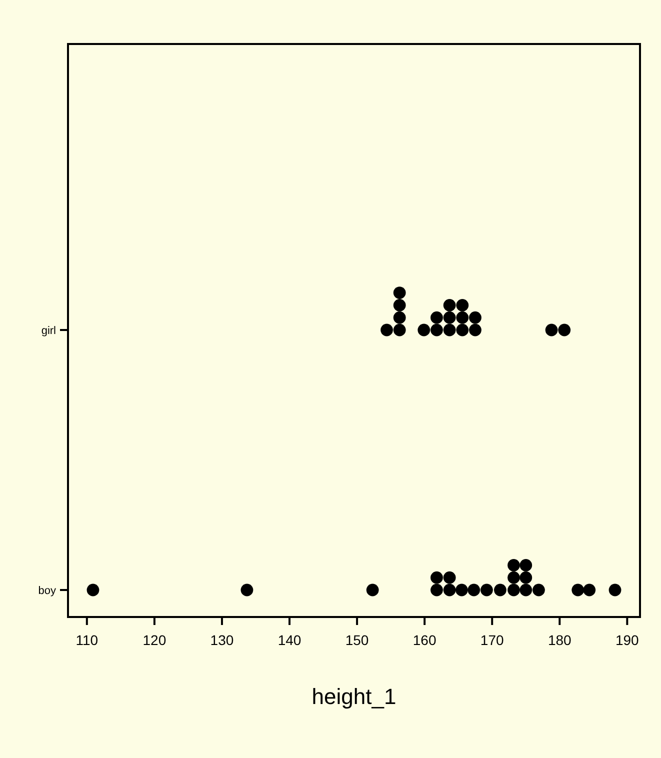  I want to click on x-tick-label: 180, so click(560, 640).